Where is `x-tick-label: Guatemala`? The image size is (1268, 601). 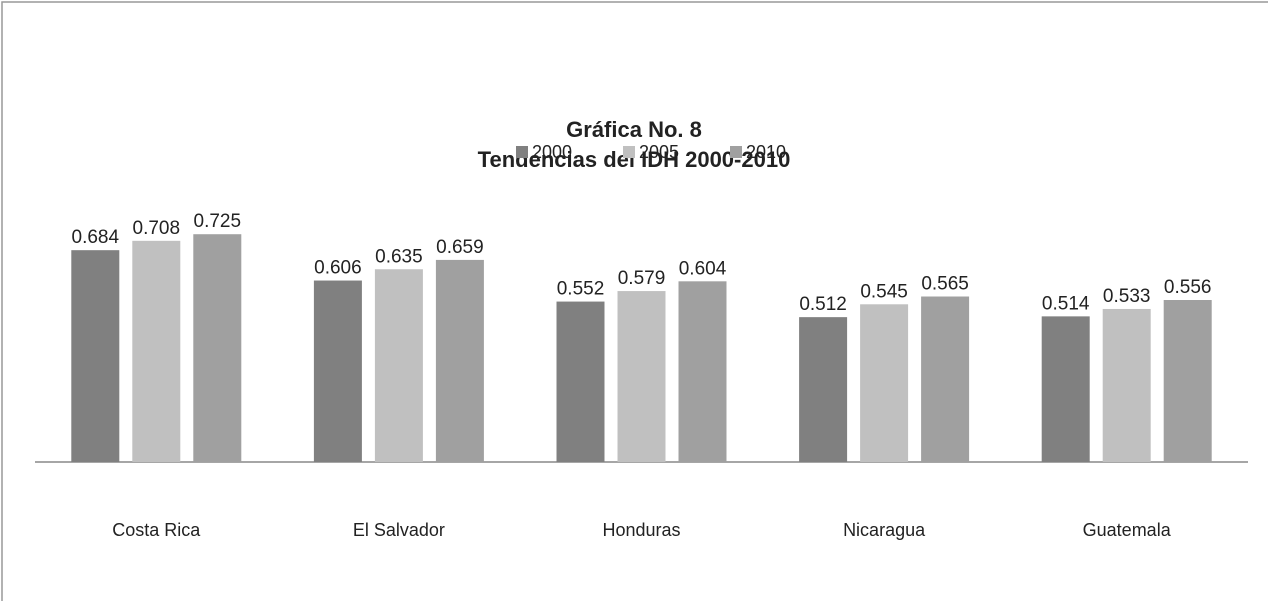 x-tick-label: Guatemala is located at coordinates (1127, 530).